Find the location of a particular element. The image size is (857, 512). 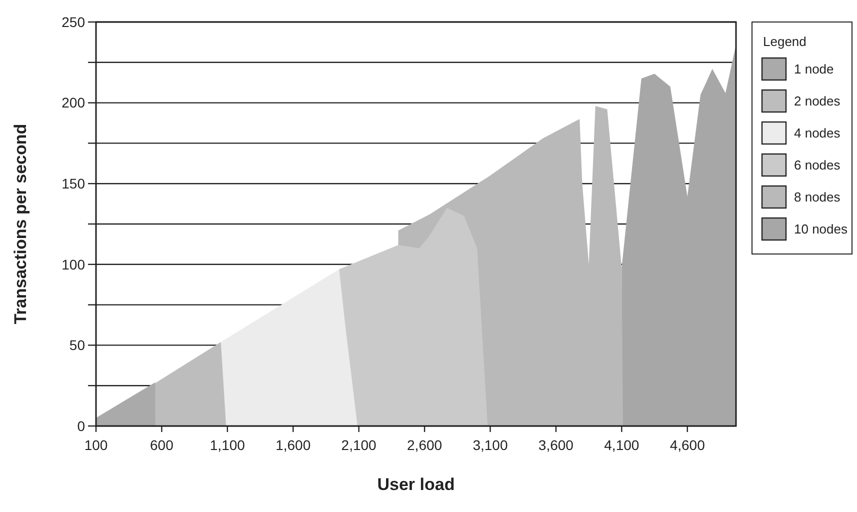

y-tick-label: 0 is located at coordinates (81, 426).